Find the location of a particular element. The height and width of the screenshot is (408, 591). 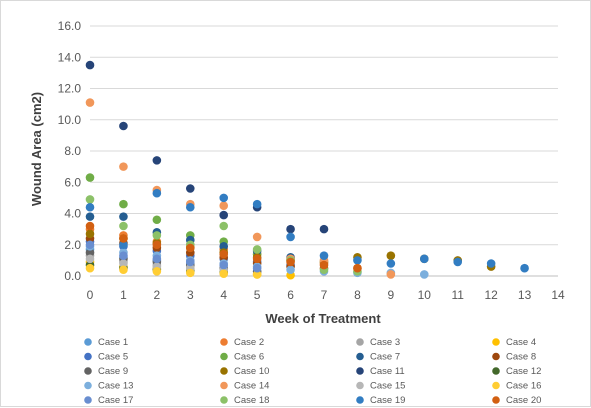

y-tick-label: 0.0 is located at coordinates (72, 276).